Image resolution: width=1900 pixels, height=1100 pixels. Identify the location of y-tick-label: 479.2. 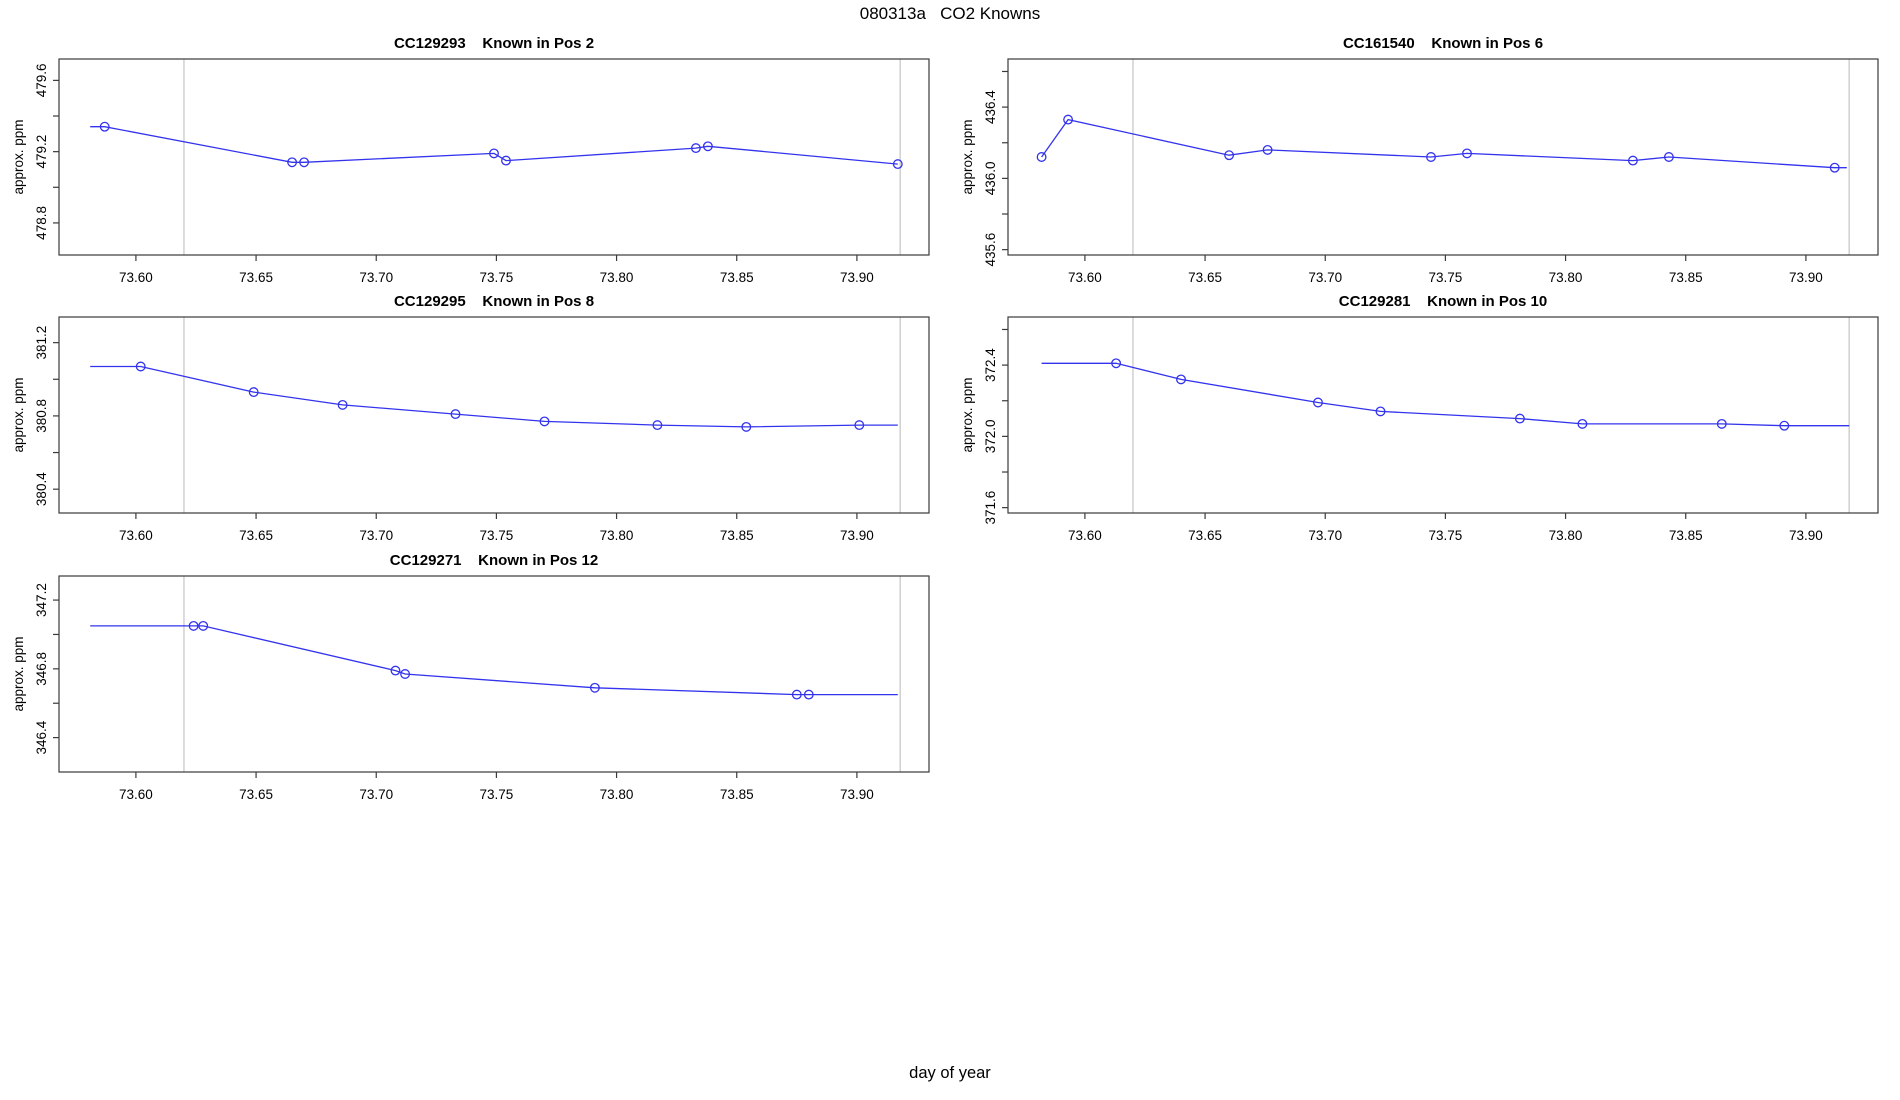
(41, 152).